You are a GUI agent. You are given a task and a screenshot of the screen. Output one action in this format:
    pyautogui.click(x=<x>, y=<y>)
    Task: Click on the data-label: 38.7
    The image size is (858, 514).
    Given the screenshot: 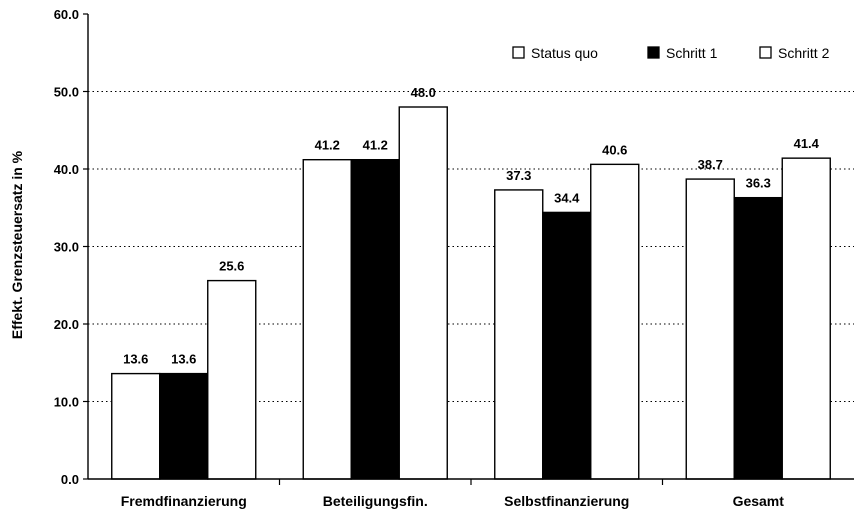 What is the action you would take?
    pyautogui.click(x=710, y=164)
    